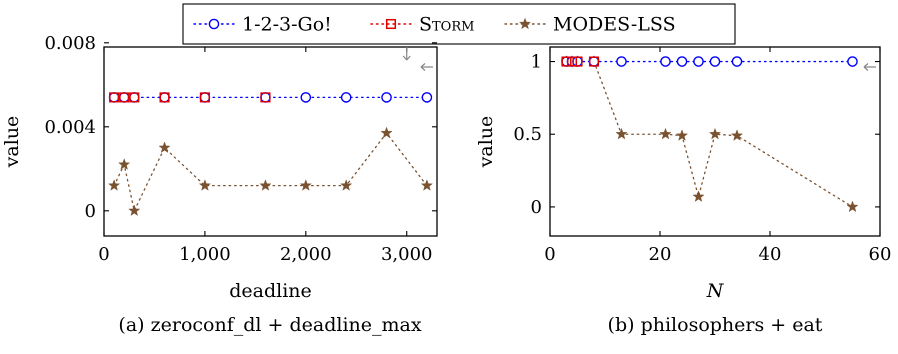 The image size is (898, 354). I want to click on x-tick-label: 40, so click(770, 254).